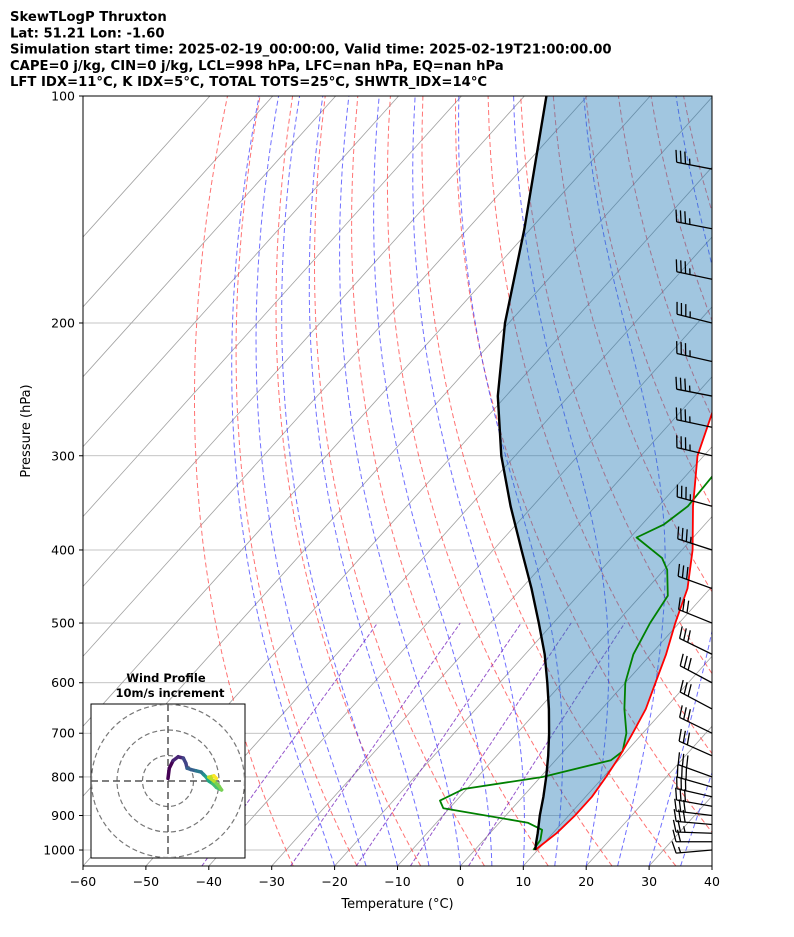  I want to click on isotherm--140, so click(178, 202).